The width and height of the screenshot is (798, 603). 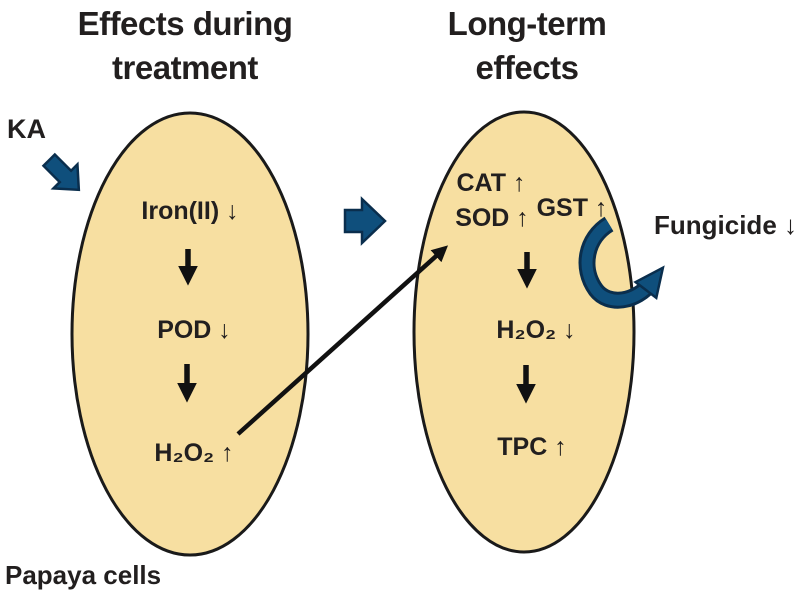 What do you see at coordinates (491, 183) in the screenshot?
I see `cat-label: CAT ↑` at bounding box center [491, 183].